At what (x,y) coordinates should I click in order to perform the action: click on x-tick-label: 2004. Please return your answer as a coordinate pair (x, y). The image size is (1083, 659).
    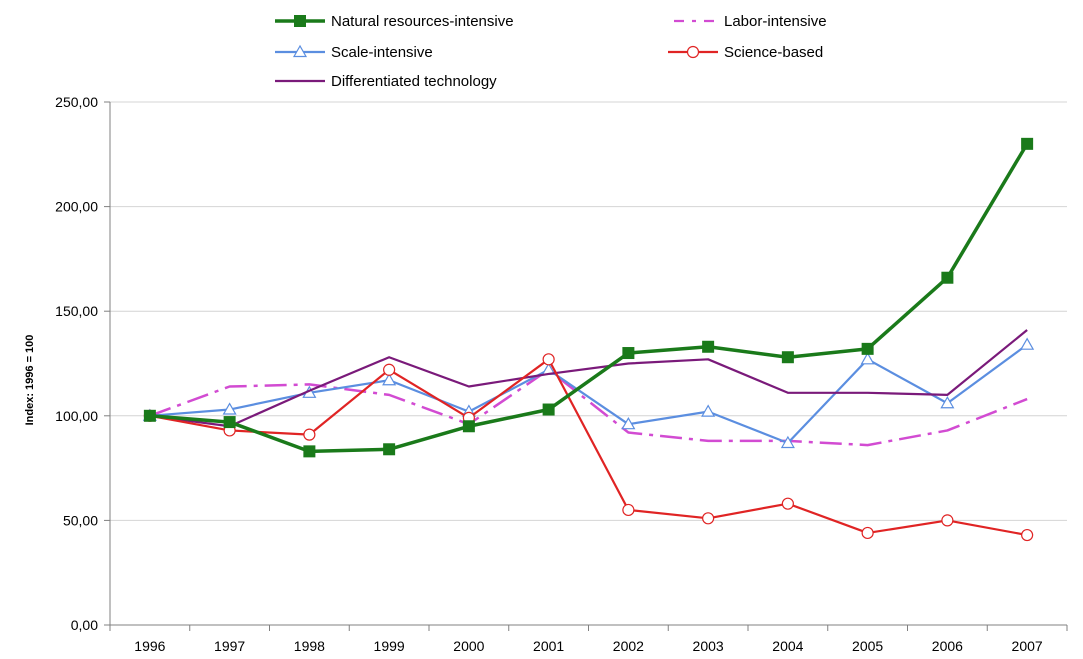
    Looking at the image, I should click on (787, 646).